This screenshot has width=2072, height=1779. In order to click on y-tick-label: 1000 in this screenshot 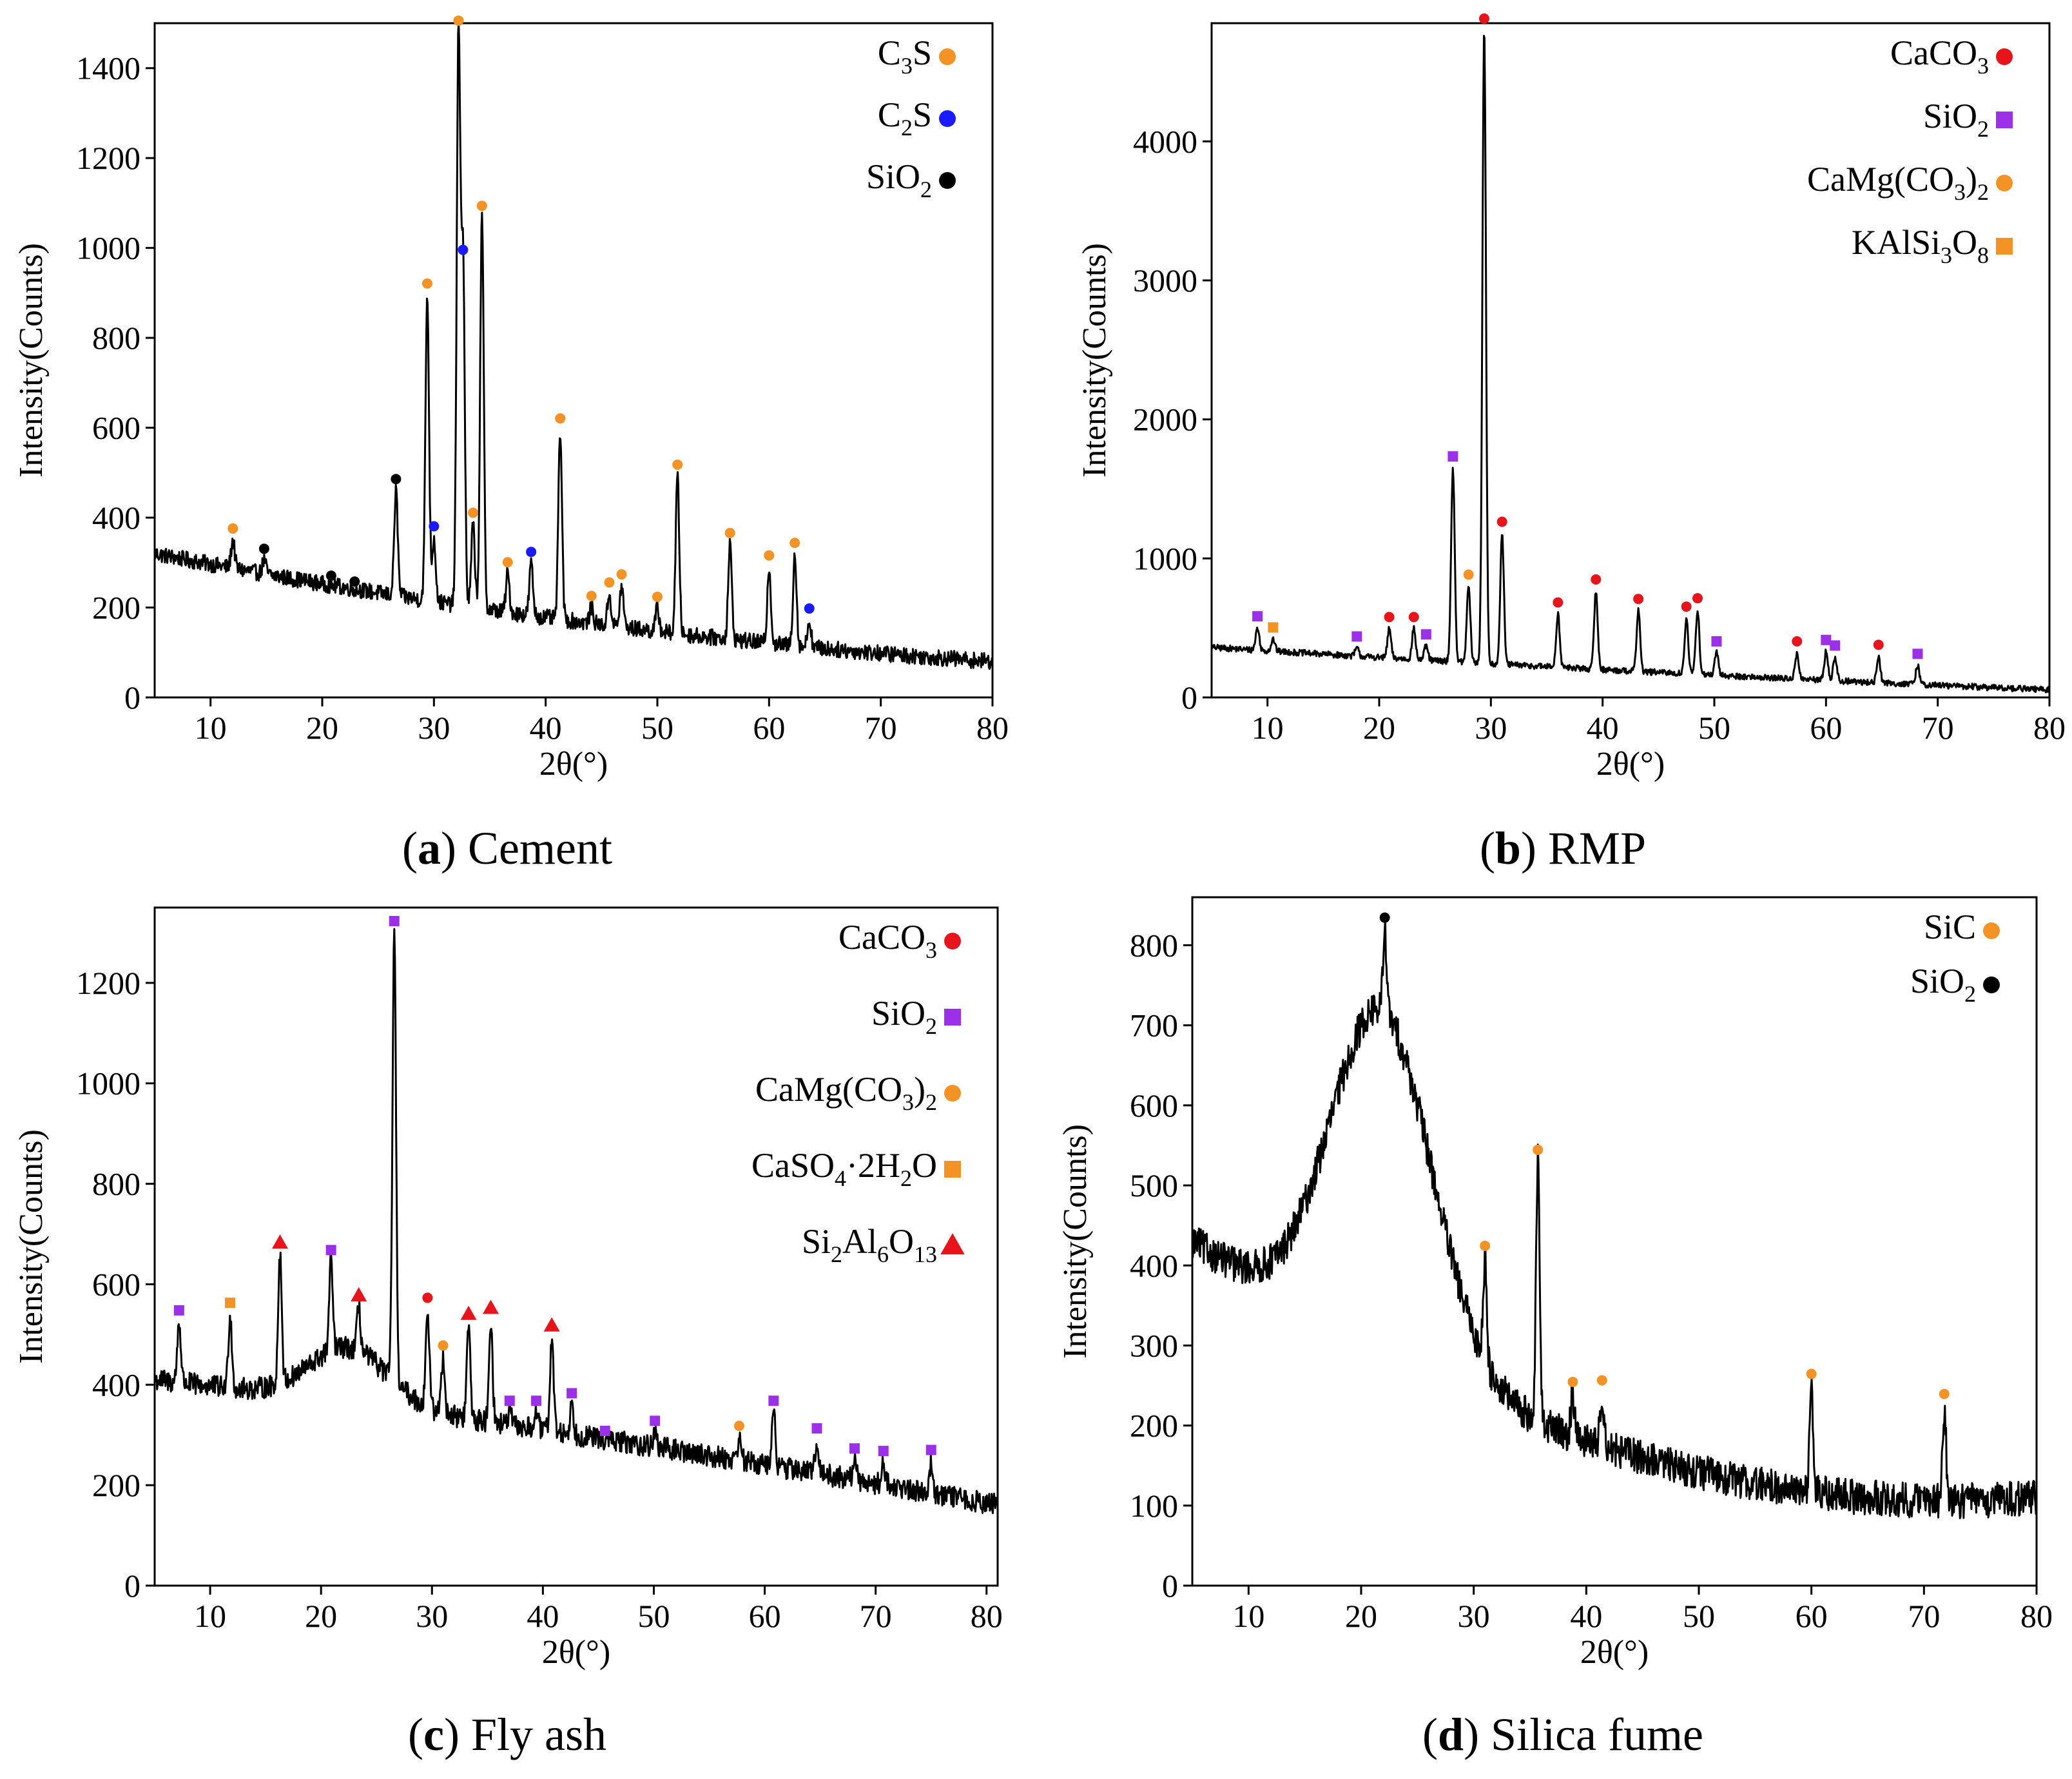, I will do `click(108, 248)`.